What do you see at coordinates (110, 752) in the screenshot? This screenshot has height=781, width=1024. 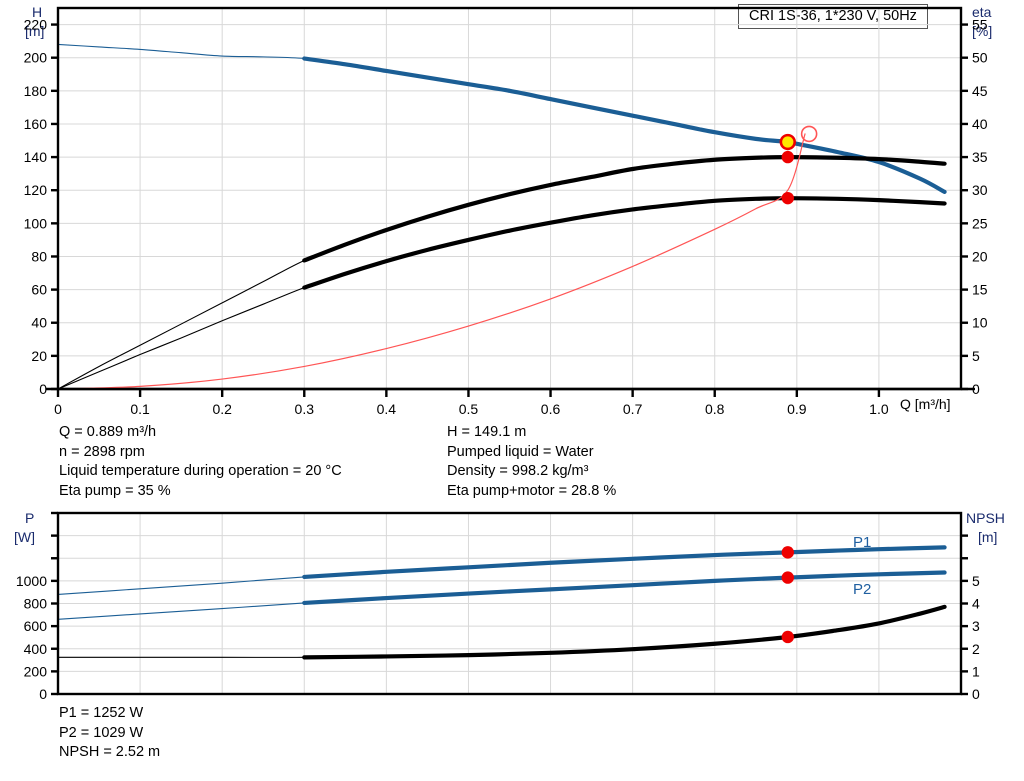 I see `info-npsh: NPSH = 2.52 m` at bounding box center [110, 752].